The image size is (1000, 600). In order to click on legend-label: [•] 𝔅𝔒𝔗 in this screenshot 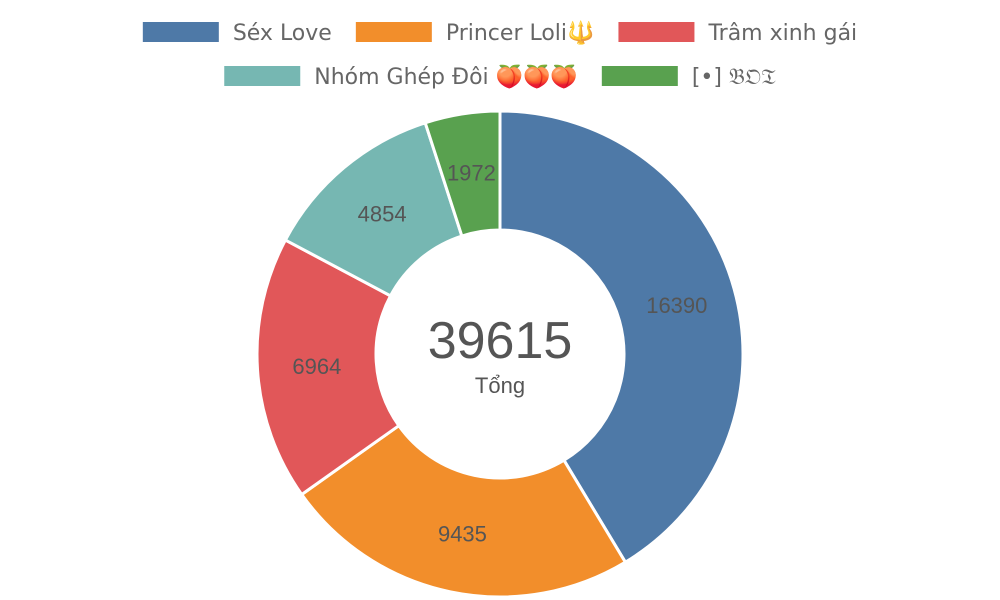, I will do `click(734, 77)`.